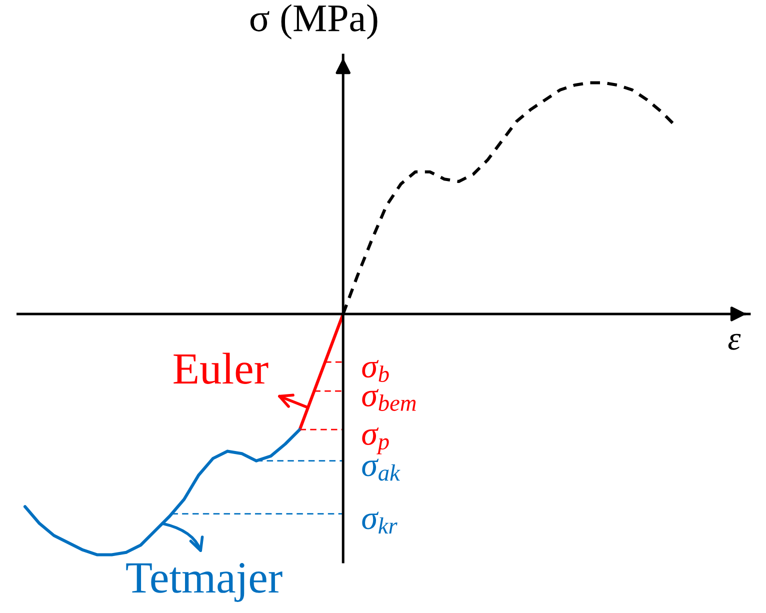 Image resolution: width=766 pixels, height=613 pixels. What do you see at coordinates (381, 469) in the screenshot?
I see `ref-line-label: σ$_{ak}$` at bounding box center [381, 469].